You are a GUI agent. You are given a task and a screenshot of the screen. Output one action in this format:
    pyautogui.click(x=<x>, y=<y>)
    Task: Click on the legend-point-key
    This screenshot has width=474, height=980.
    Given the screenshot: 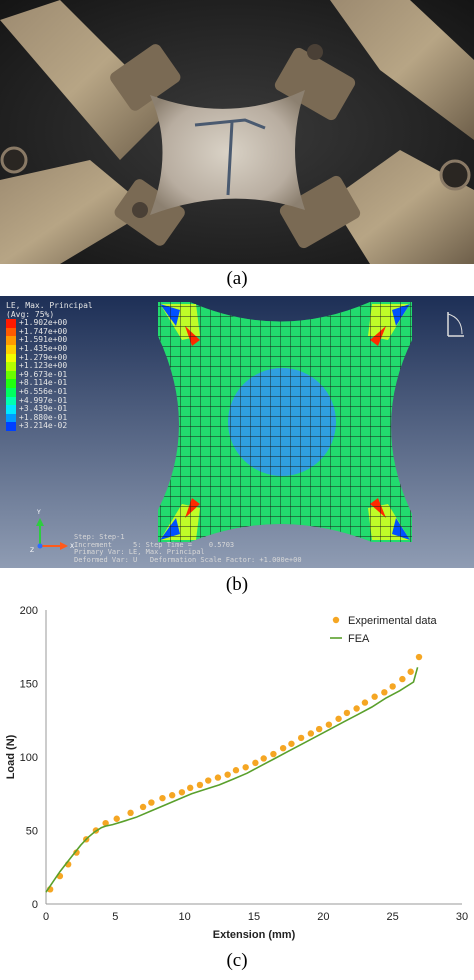 What is the action you would take?
    pyautogui.click(x=336, y=620)
    